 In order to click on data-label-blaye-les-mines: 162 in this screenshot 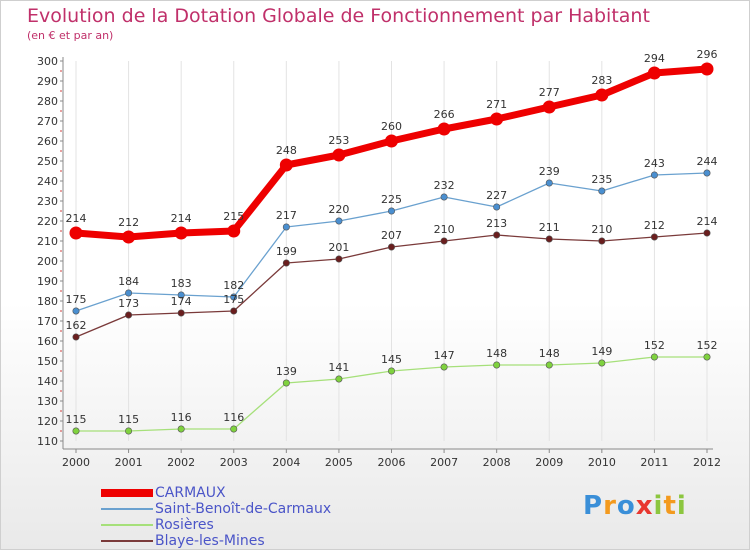, I will do `click(76, 325)`.